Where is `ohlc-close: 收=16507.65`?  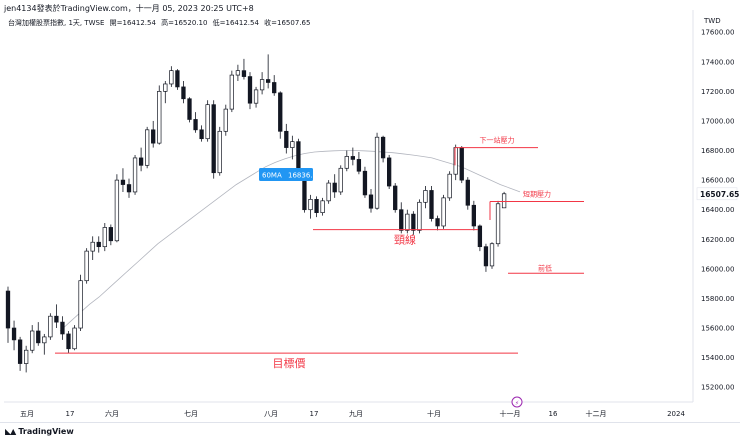 ohlc-close: 收=16507.65 is located at coordinates (287, 23).